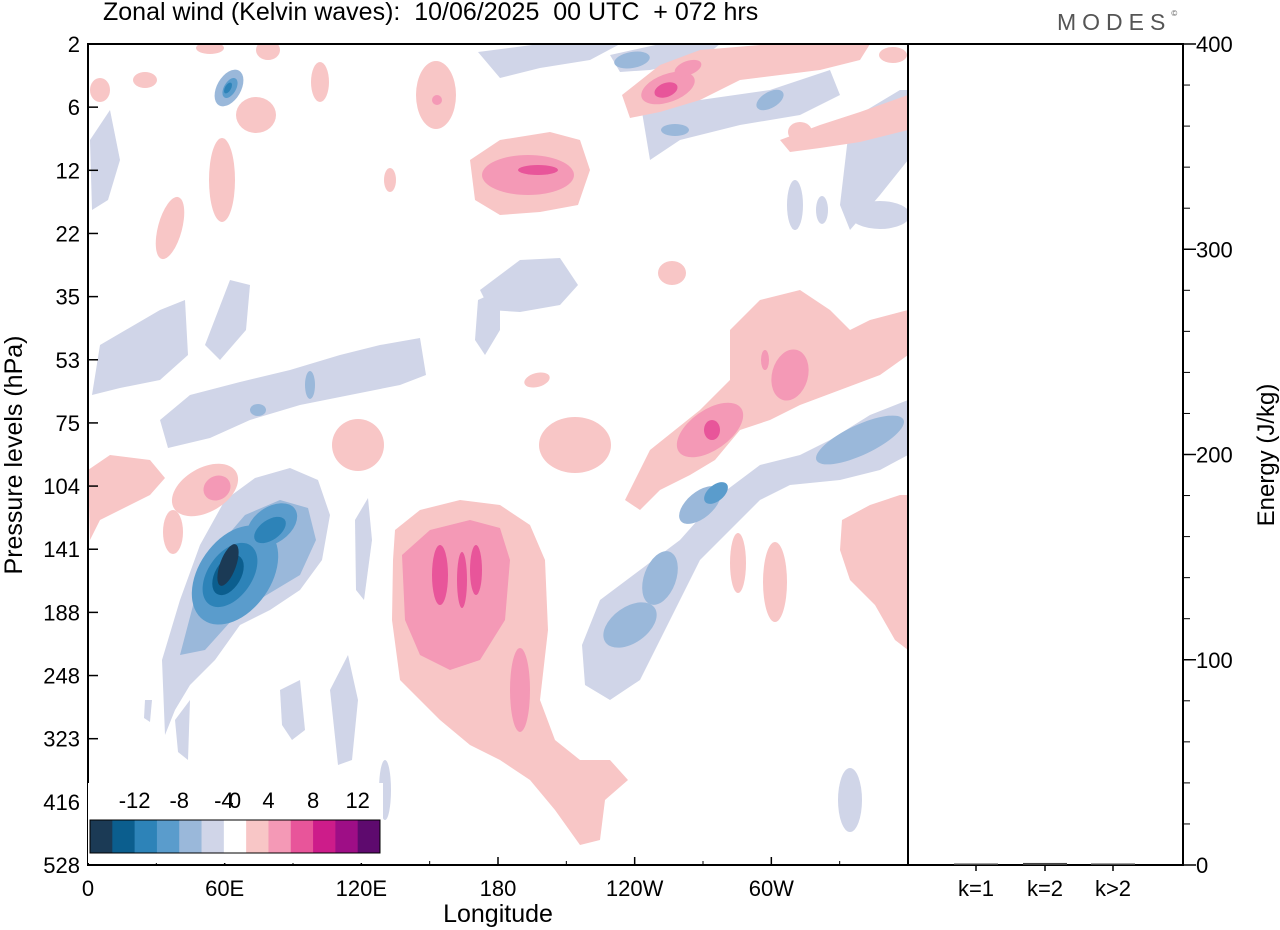 The width and height of the screenshot is (1280, 930). I want to click on colorbar-label: 8, so click(313, 800).